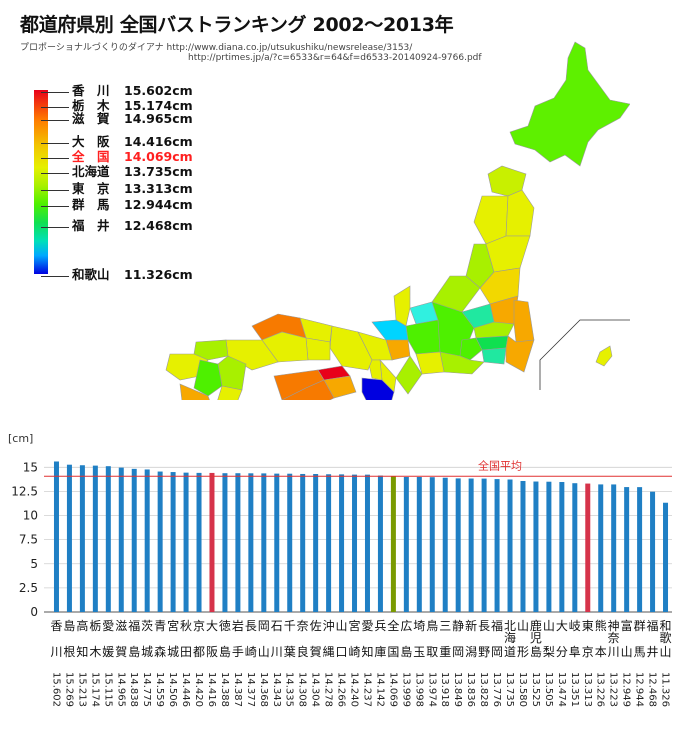 The width and height of the screenshot is (688, 729). What do you see at coordinates (158, 141) in the screenshot?
I see `legend-value: 14.416cm` at bounding box center [158, 141].